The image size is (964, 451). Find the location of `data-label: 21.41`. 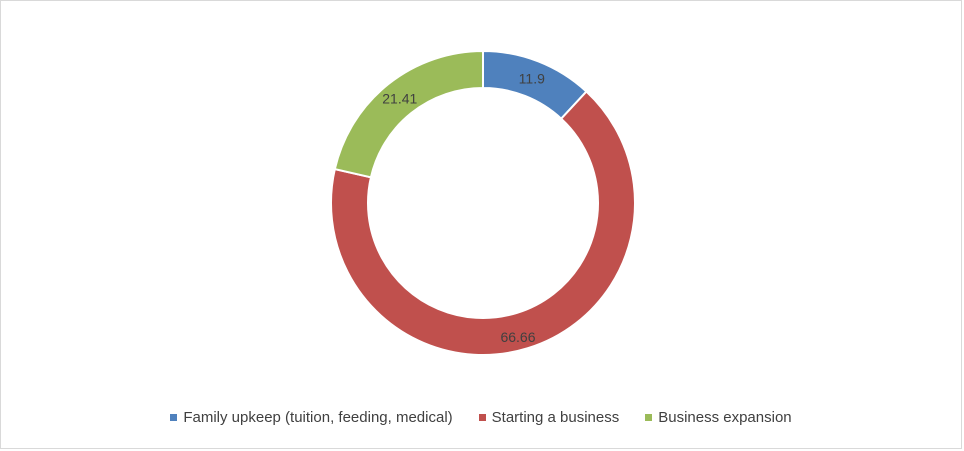

data-label: 21.41 is located at coordinates (399, 99).